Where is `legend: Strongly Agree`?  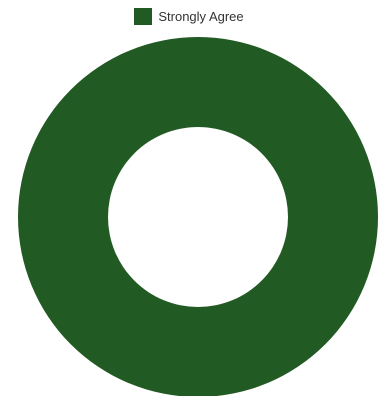
legend: Strongly Agree is located at coordinates (189, 16).